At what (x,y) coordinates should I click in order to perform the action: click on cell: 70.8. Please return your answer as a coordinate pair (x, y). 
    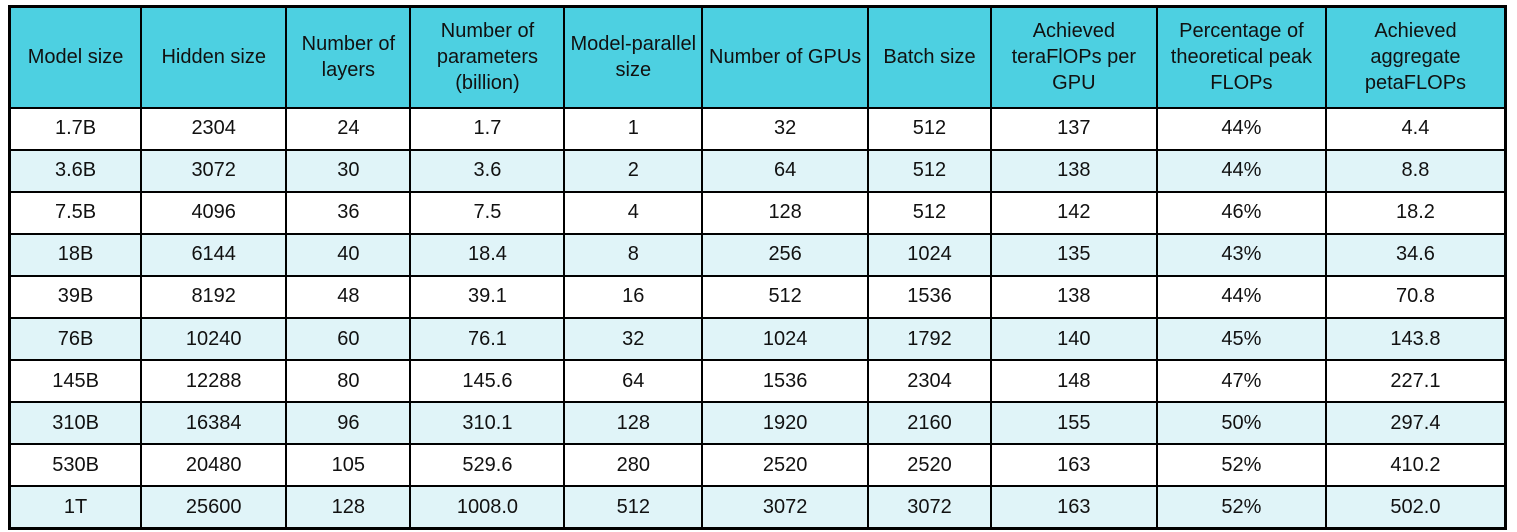
    Looking at the image, I should click on (1415, 296).